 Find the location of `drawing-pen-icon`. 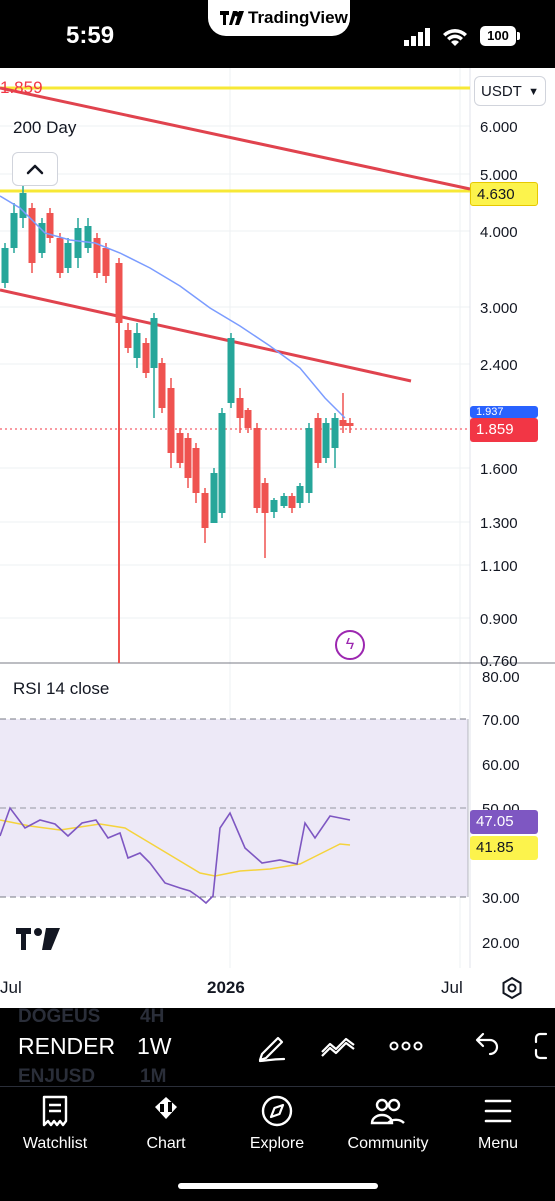

drawing-pen-icon is located at coordinates (272, 1046).